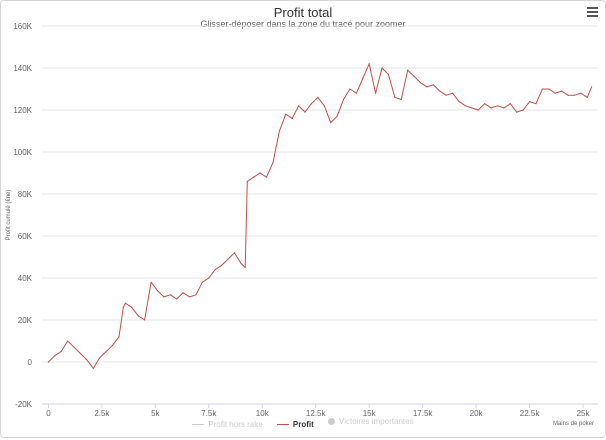  Describe the element at coordinates (282, 424) in the screenshot. I see `legend-line-icon` at that location.